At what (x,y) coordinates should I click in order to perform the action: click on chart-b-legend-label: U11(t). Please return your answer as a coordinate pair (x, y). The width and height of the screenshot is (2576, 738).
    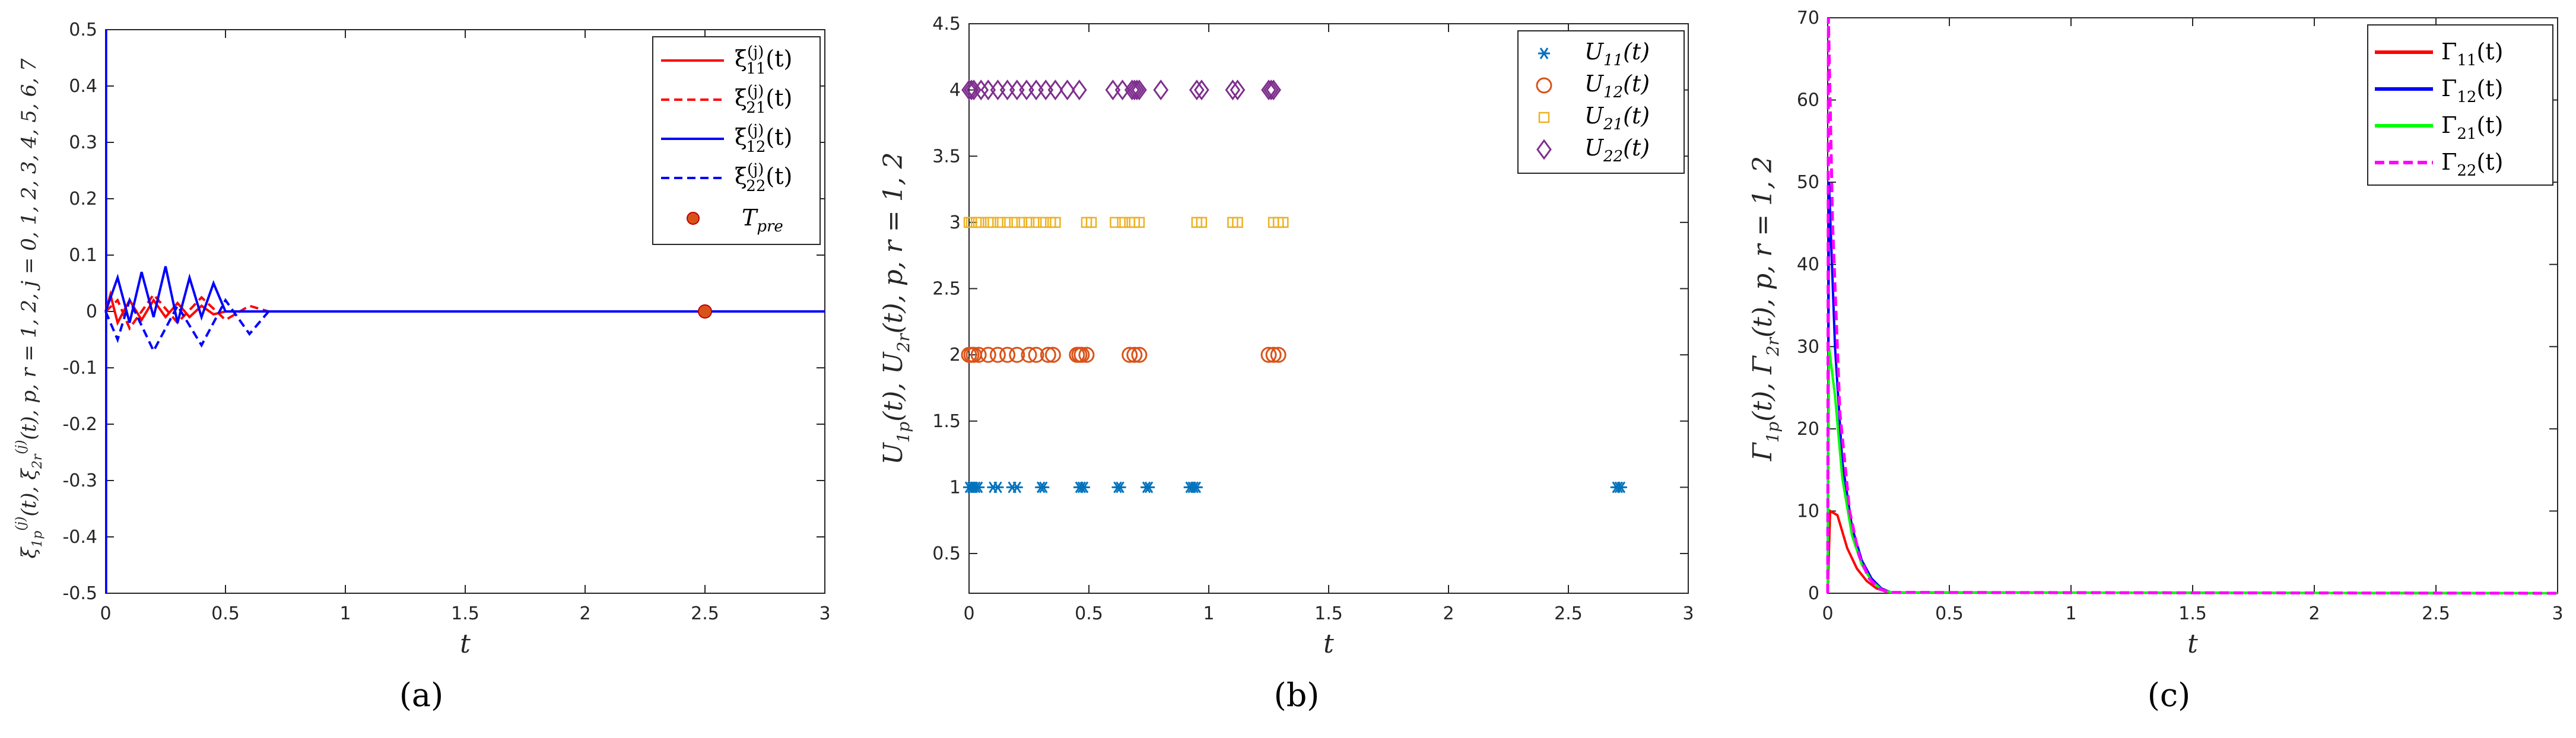
    Looking at the image, I should click on (1617, 54).